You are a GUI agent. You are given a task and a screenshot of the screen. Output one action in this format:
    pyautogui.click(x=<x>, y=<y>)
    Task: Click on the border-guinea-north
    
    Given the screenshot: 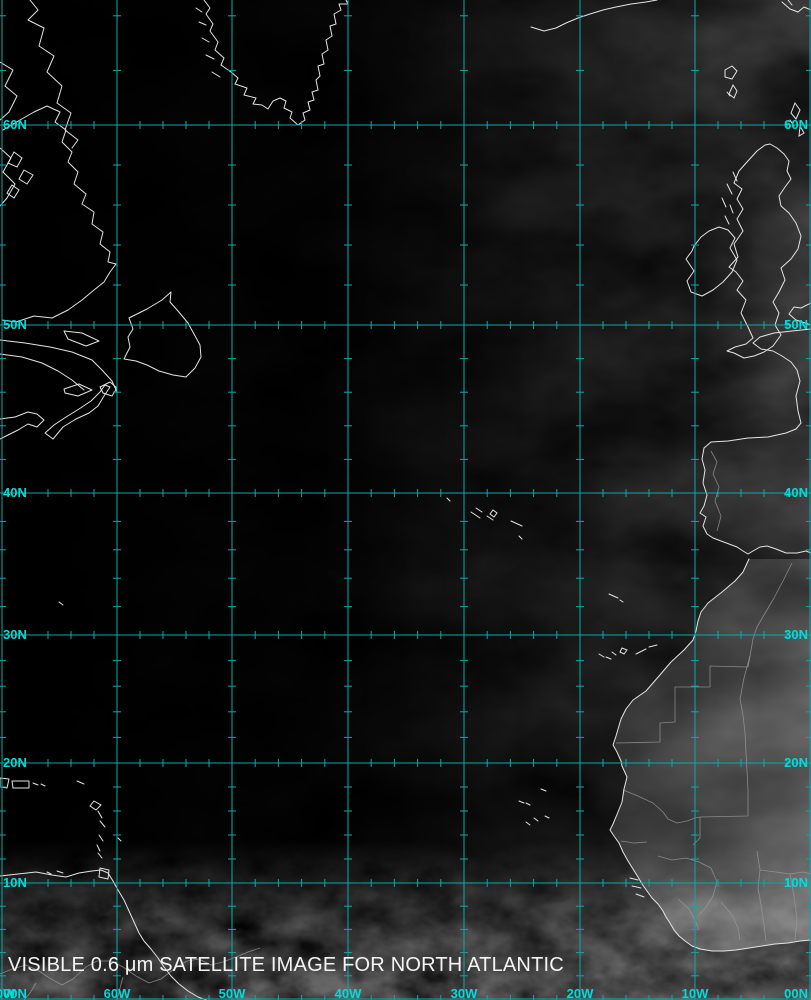 What is the action you would take?
    pyautogui.click(x=684, y=862)
    